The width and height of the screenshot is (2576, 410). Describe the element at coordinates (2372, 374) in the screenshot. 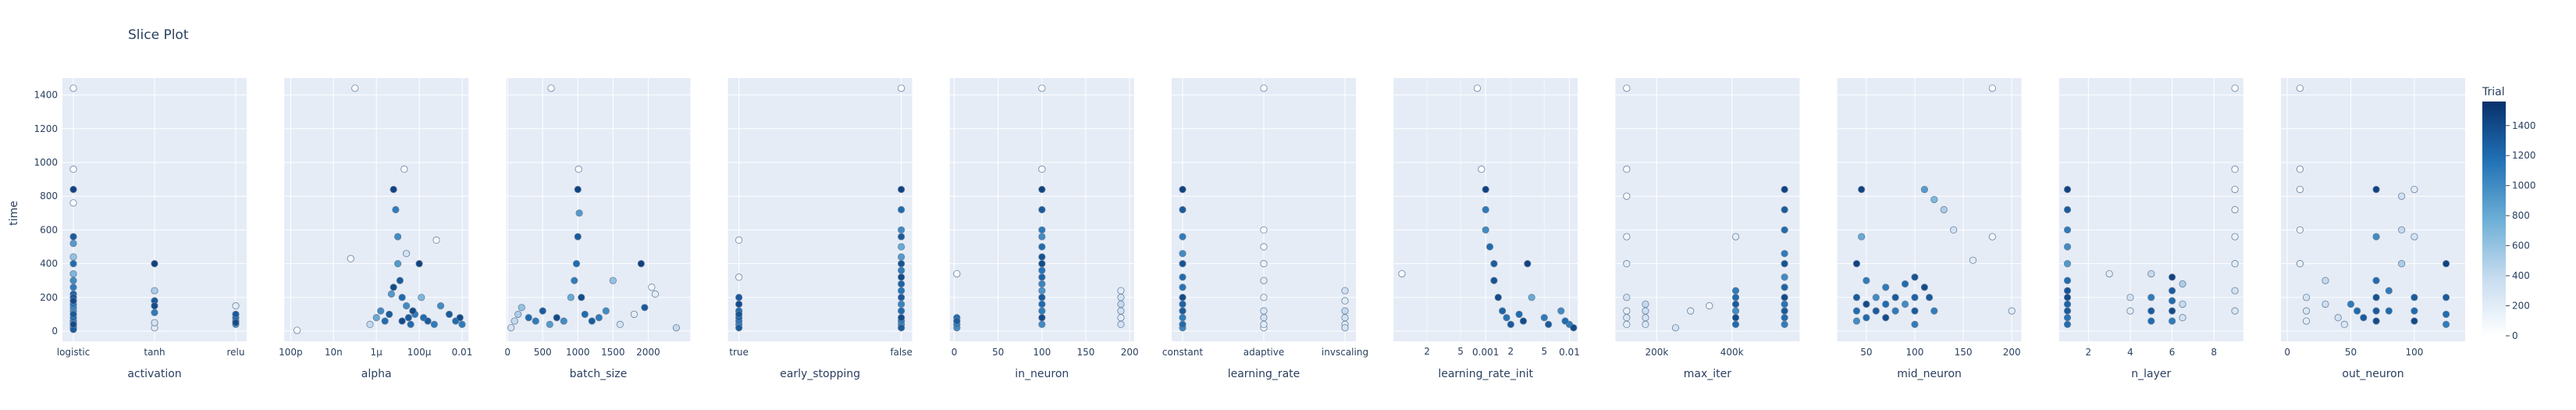

I see `x-axis-title: out_neuron` at that location.